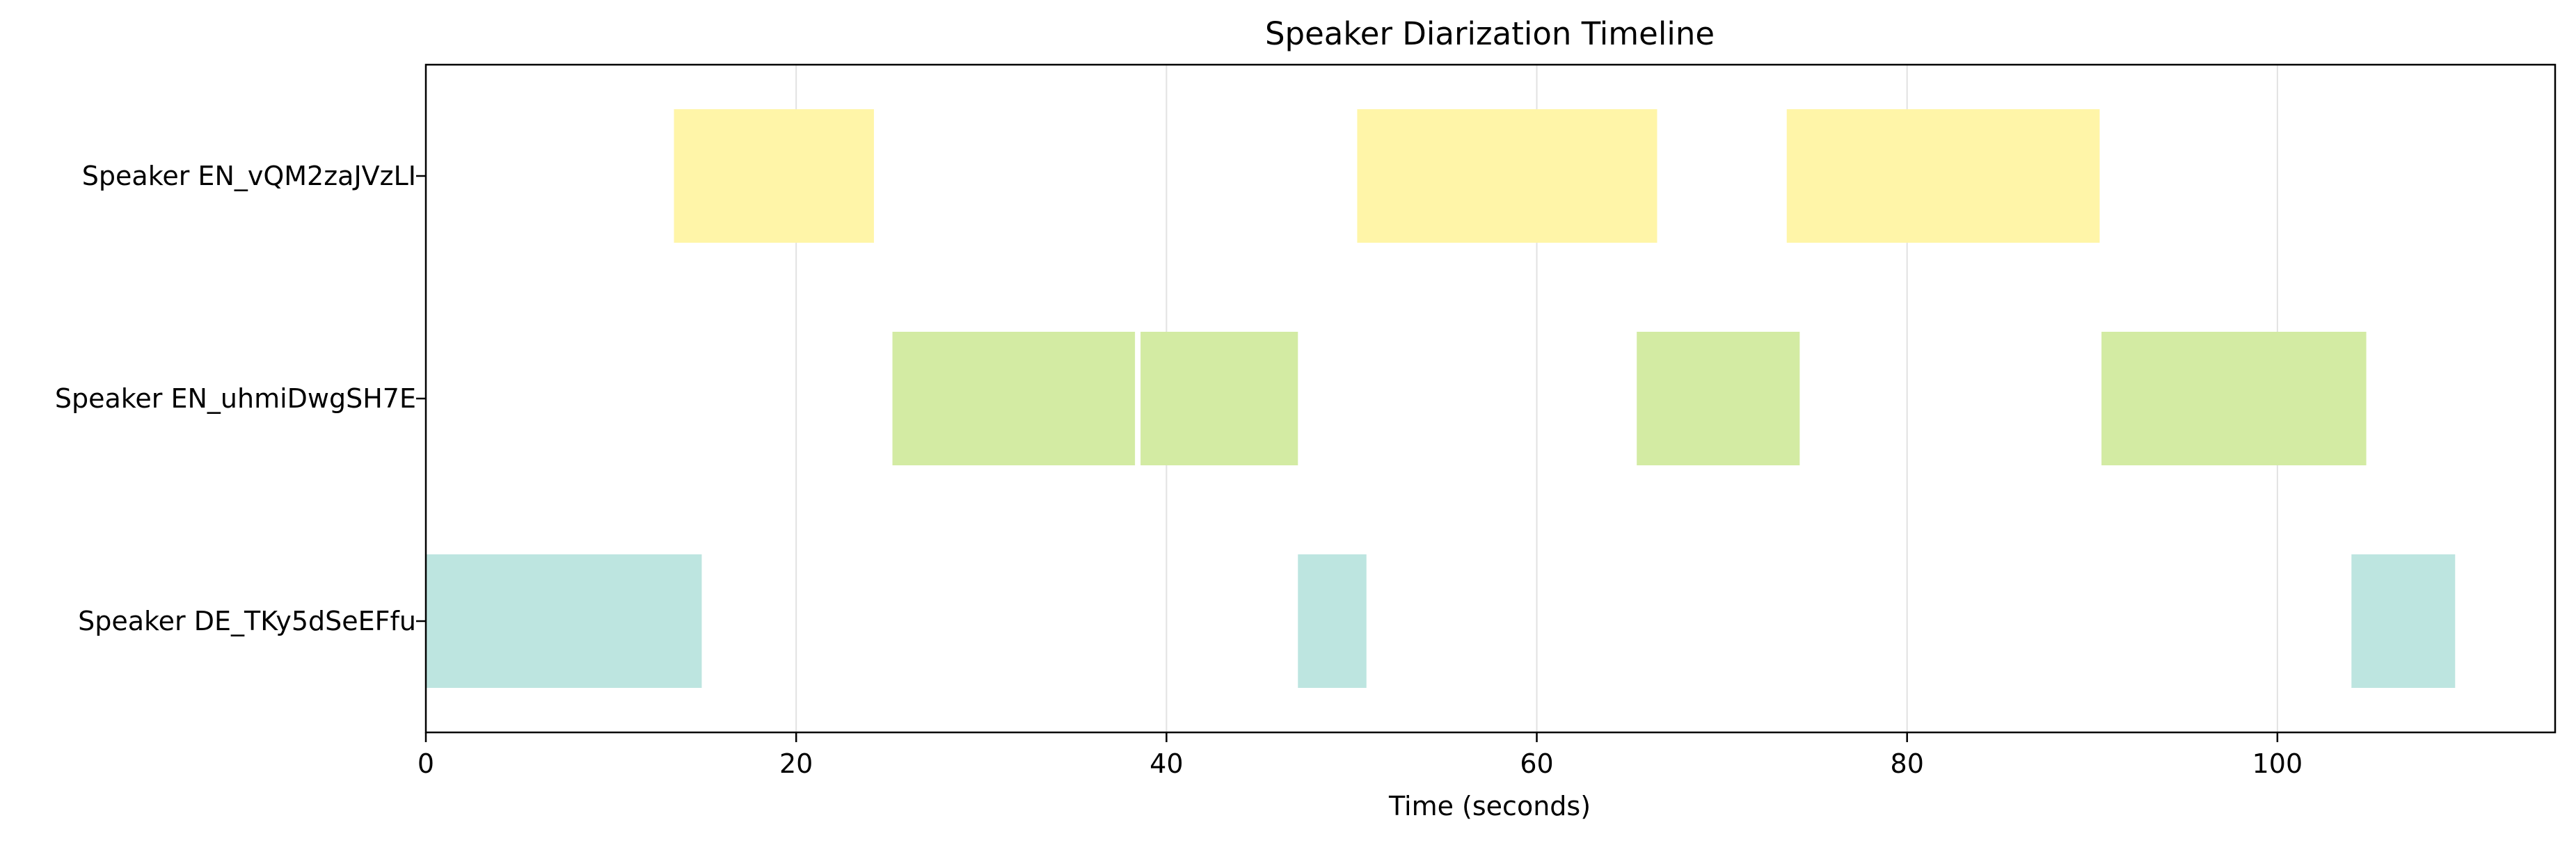 This screenshot has width=2576, height=843. Describe the element at coordinates (1166, 763) in the screenshot. I see `x-tick-label: 40` at that location.